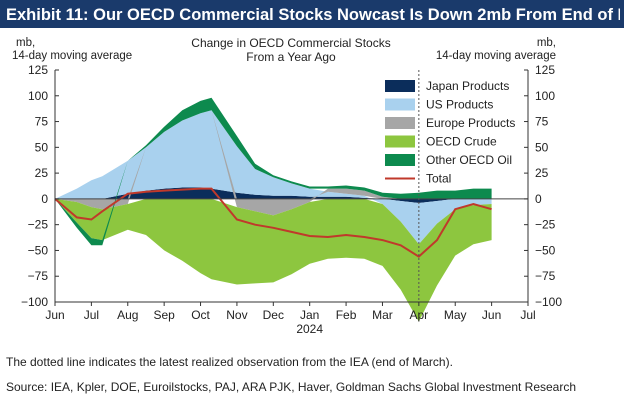 The height and width of the screenshot is (405, 624). What do you see at coordinates (538, 199) in the screenshot?
I see `y-tick-label-right: 0` at bounding box center [538, 199].